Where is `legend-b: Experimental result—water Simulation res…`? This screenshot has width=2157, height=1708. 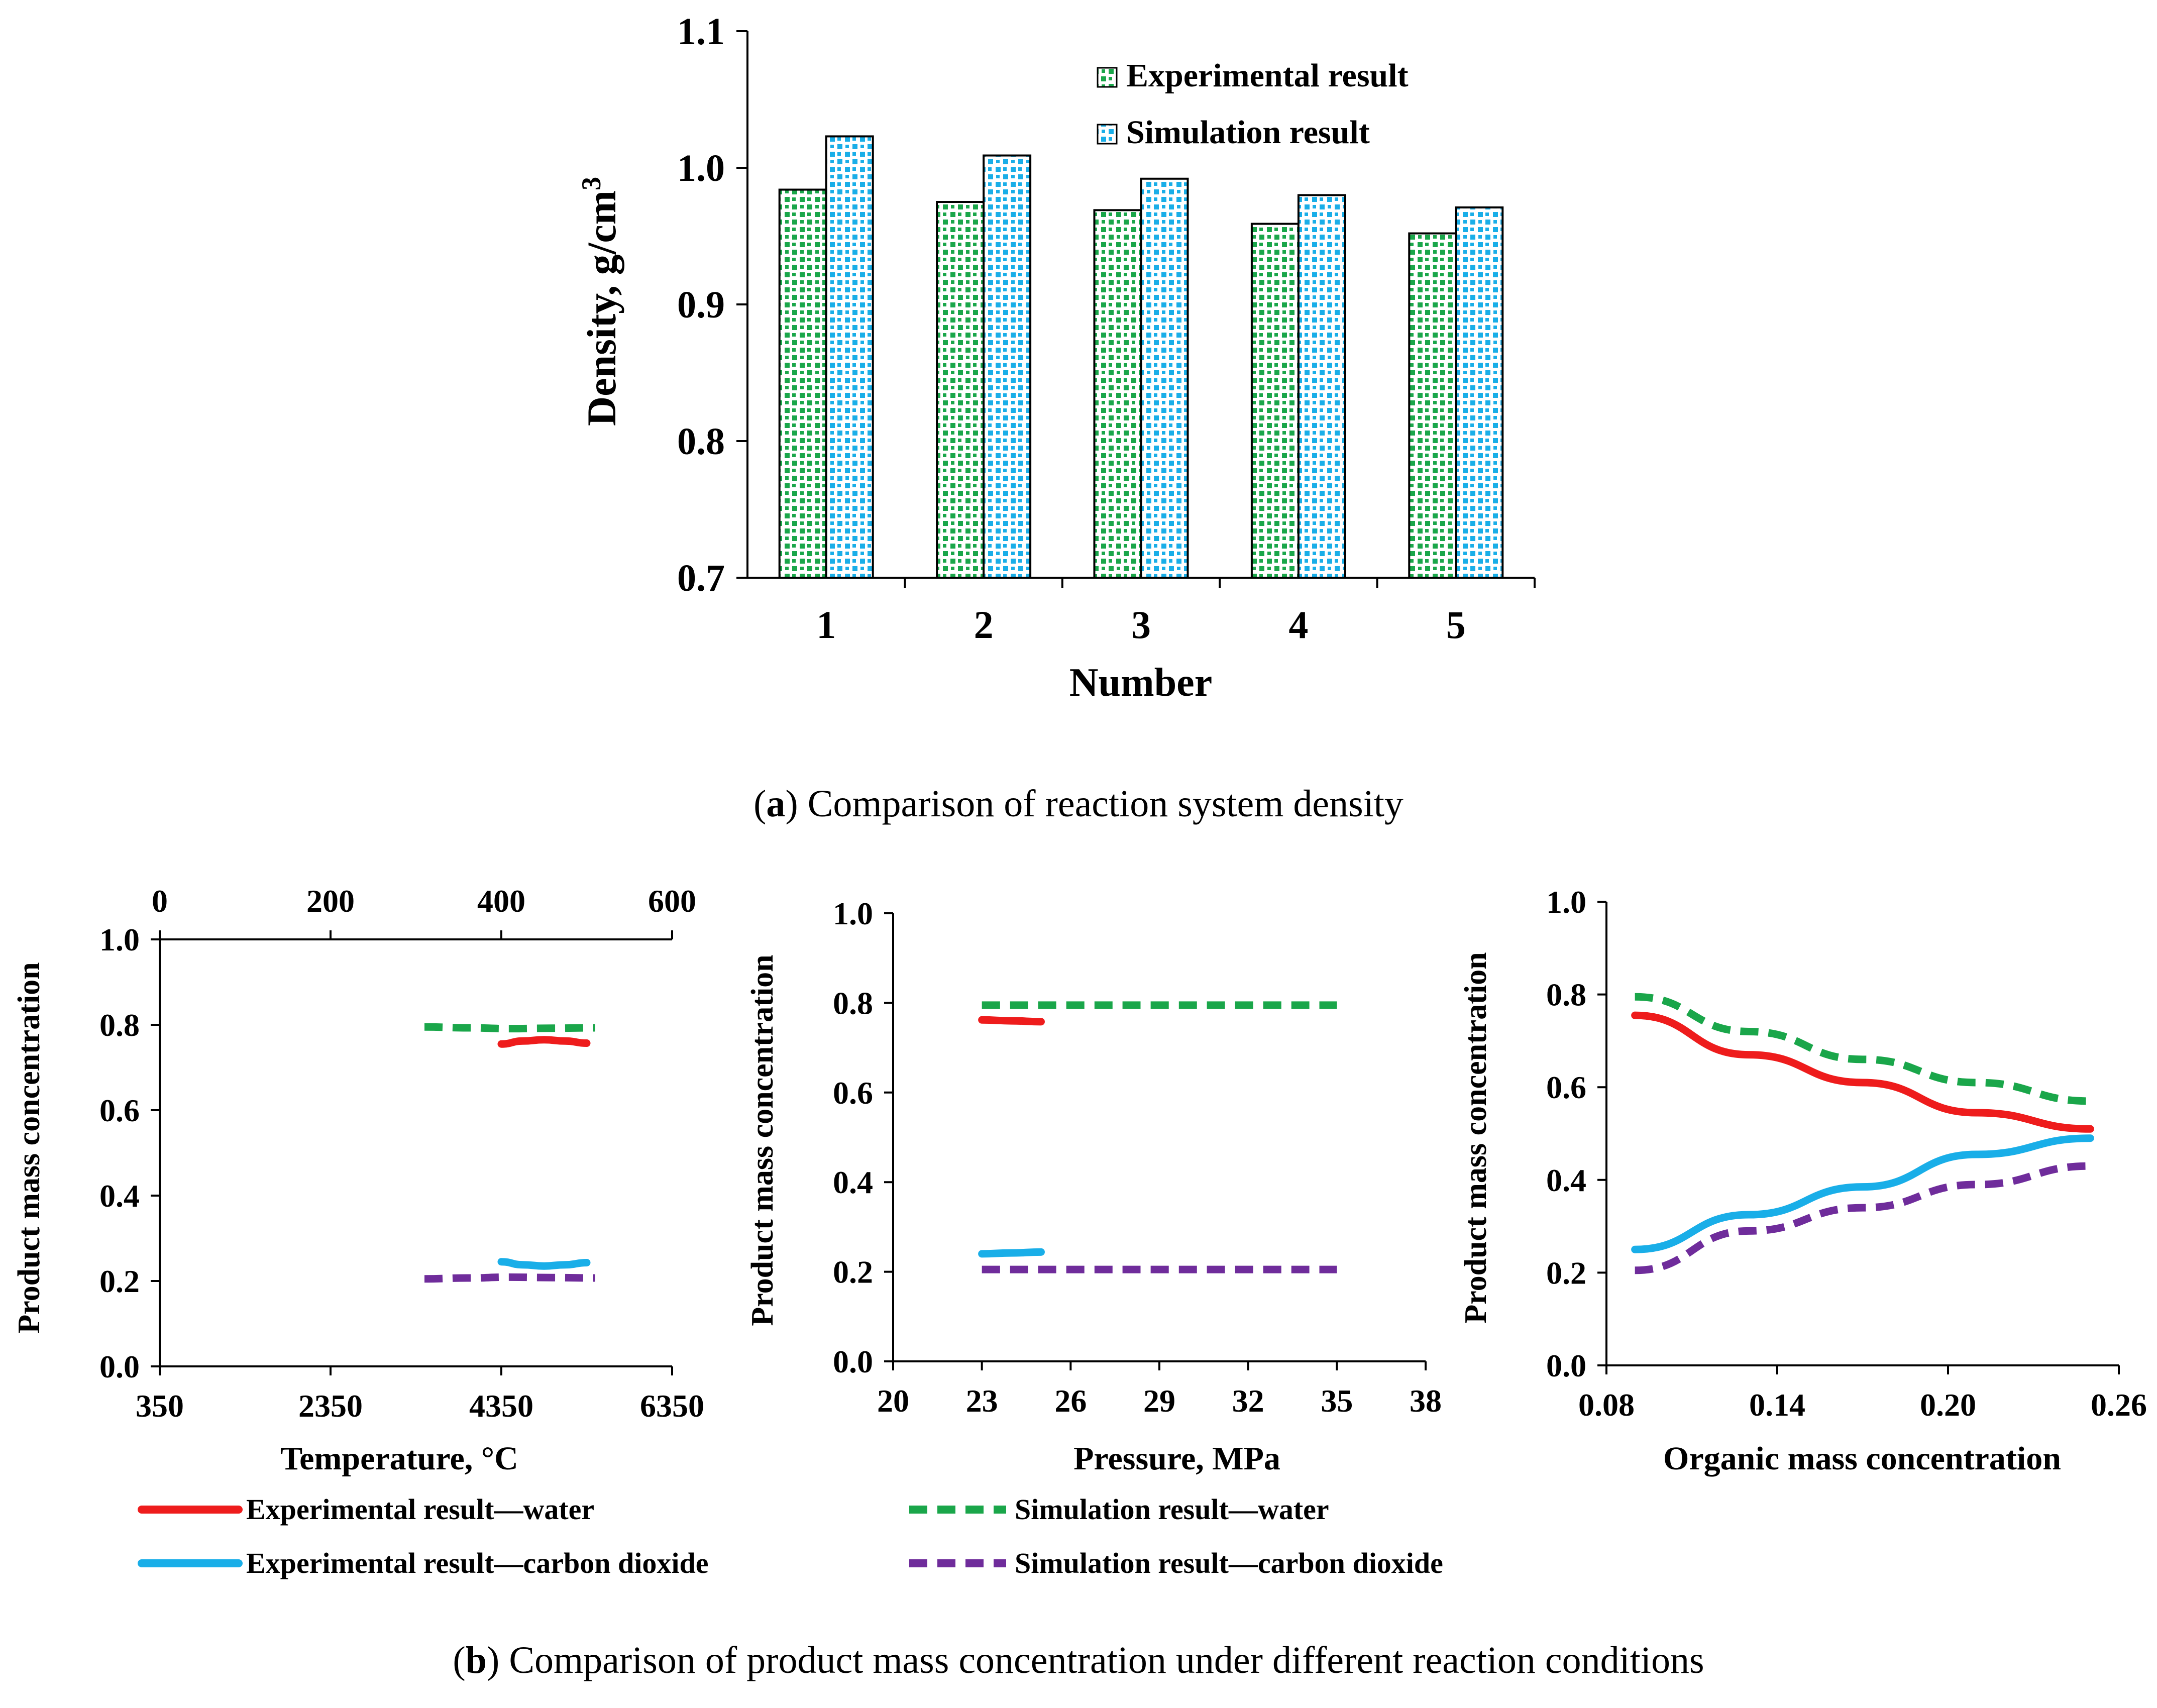
legend-b: Experimental result—water Simulation res… is located at coordinates (790, 1536).